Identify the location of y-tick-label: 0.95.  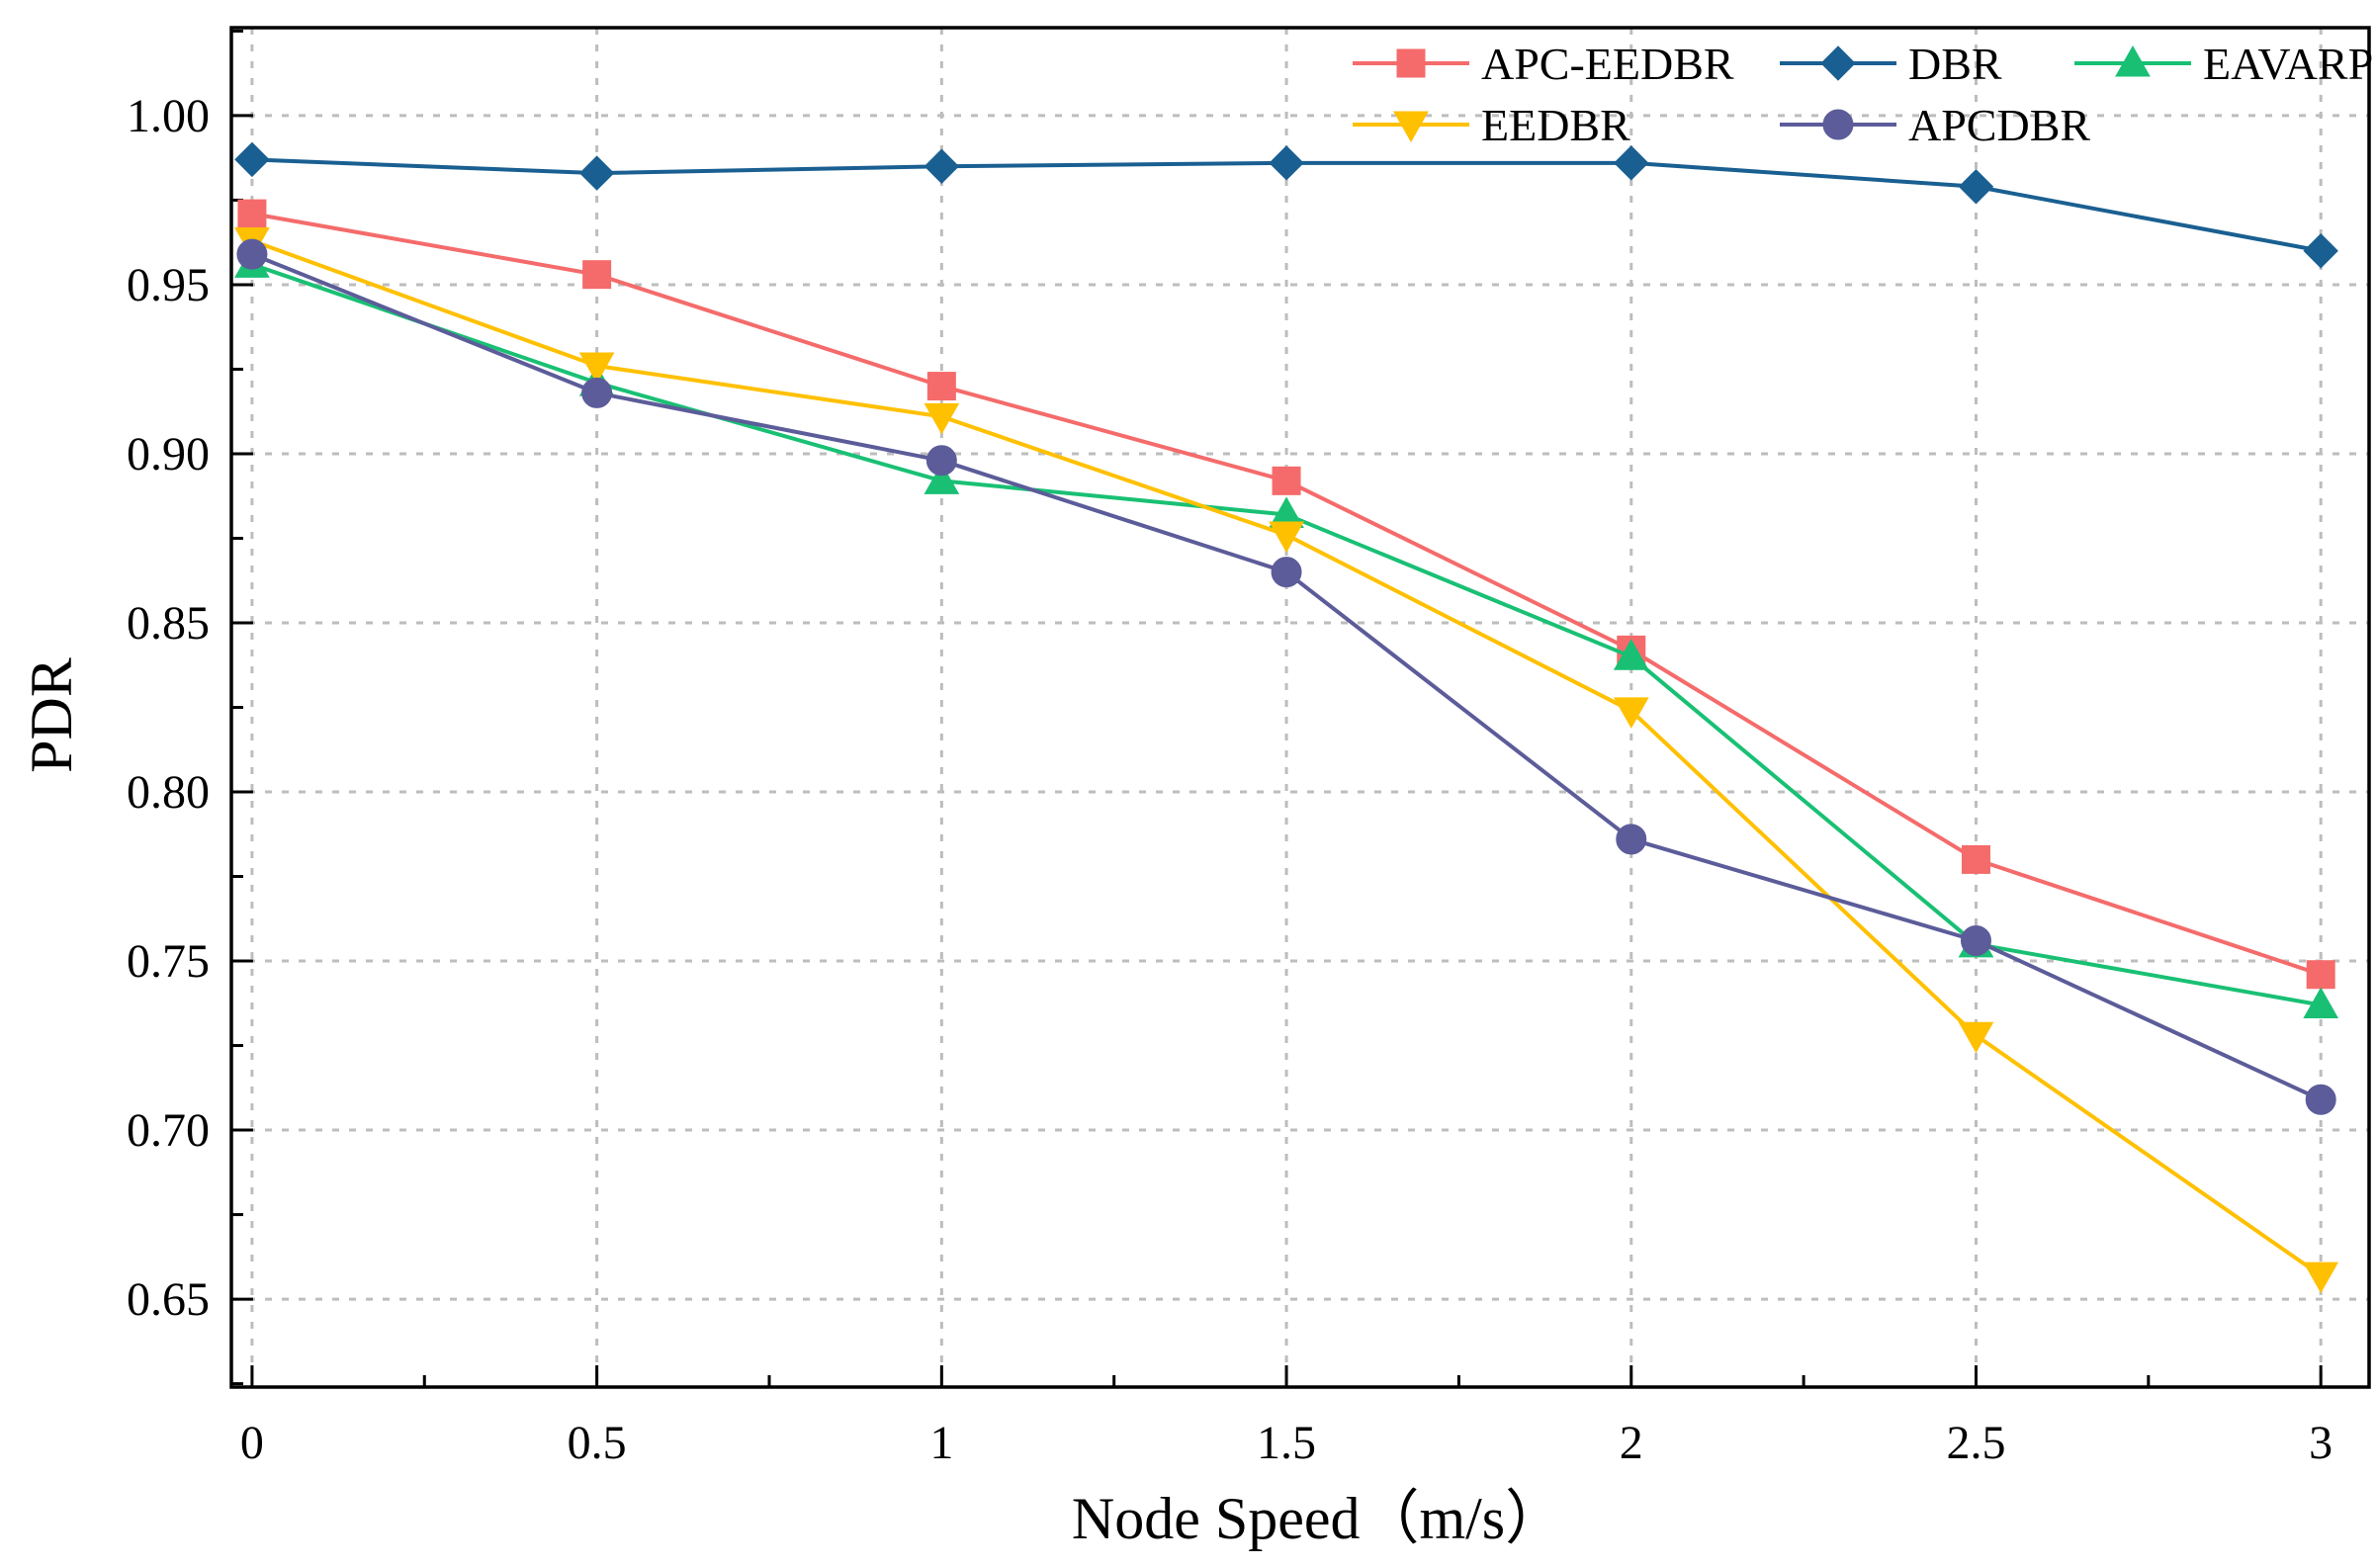
(168, 285).